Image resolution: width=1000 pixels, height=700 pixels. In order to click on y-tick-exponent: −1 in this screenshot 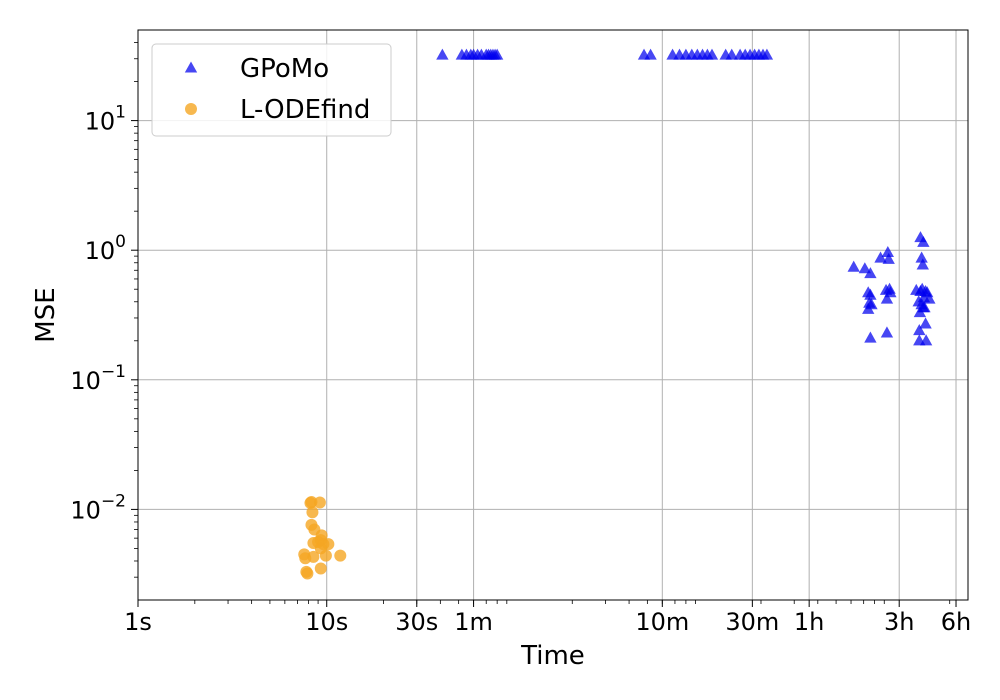, I will do `click(113, 372)`.